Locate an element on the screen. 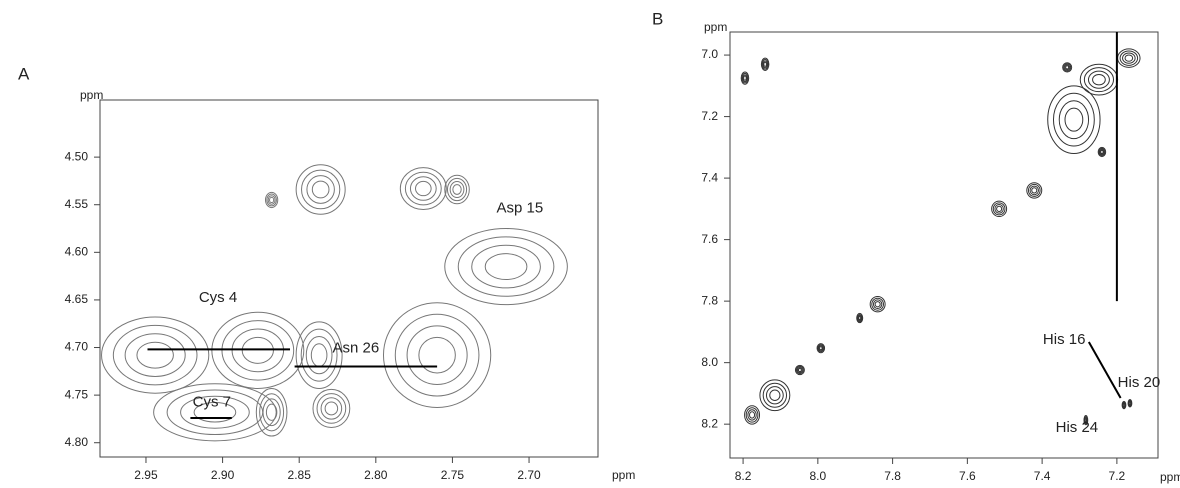 The image size is (1180, 488). x-tick-label: 7.4 is located at coordinates (1042, 476).